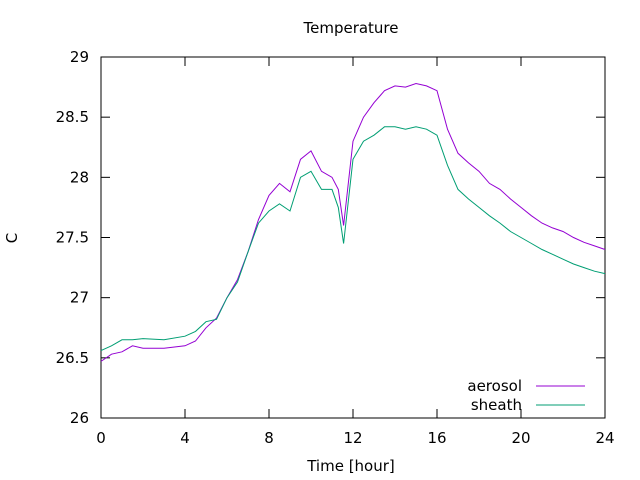 The width and height of the screenshot is (640, 480). I want to click on y-tick-label: 26, so click(79, 418).